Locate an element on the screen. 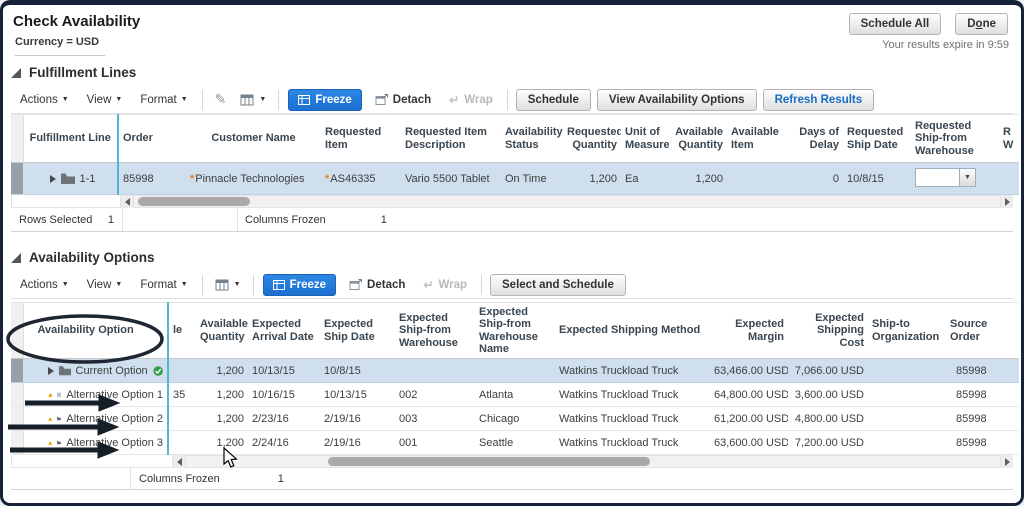  column-header-requested-ship-from-warehouse: Requested Ship-from Warehouse is located at coordinates (955, 138).